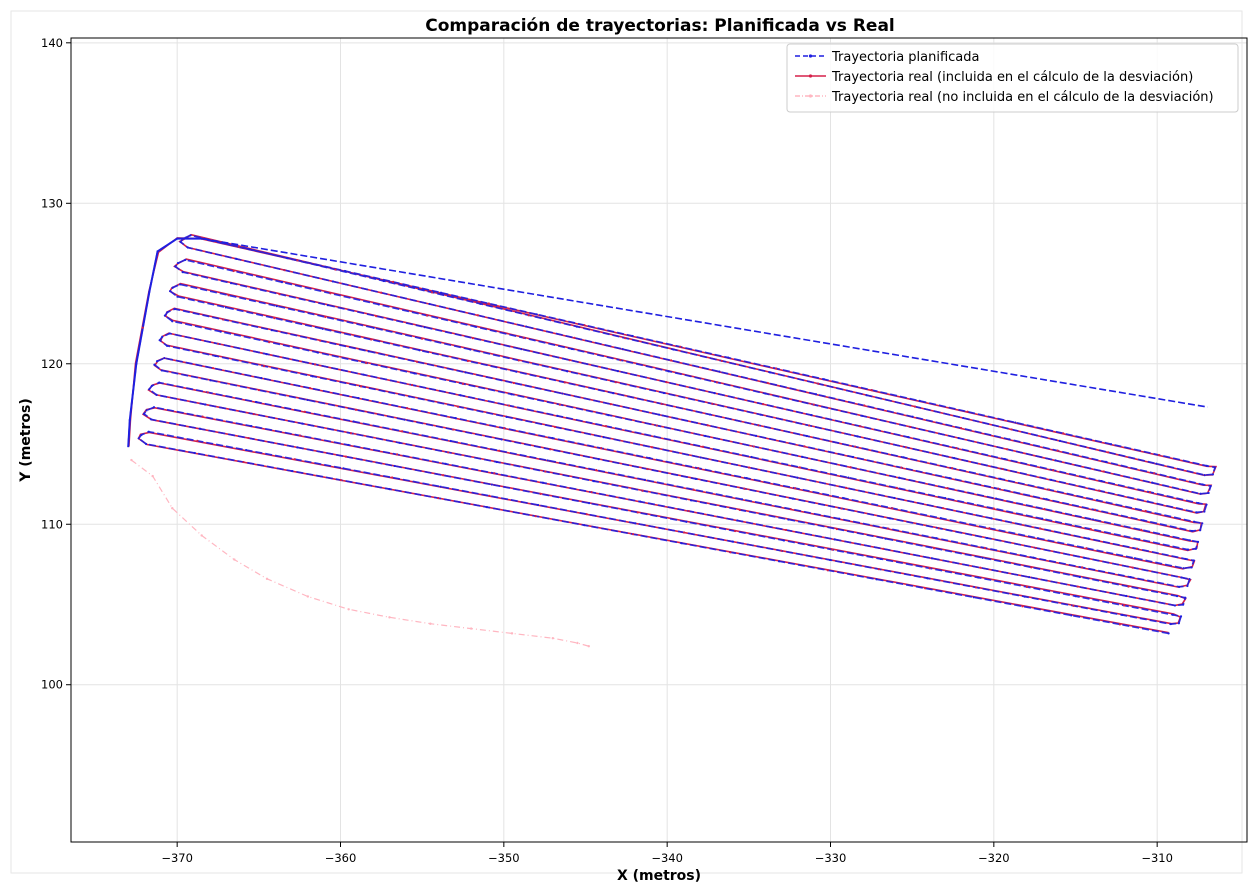 This screenshot has height=889, width=1253. Describe the element at coordinates (905, 57) in the screenshot. I see `legend-label: Trayectoria planificada` at that location.